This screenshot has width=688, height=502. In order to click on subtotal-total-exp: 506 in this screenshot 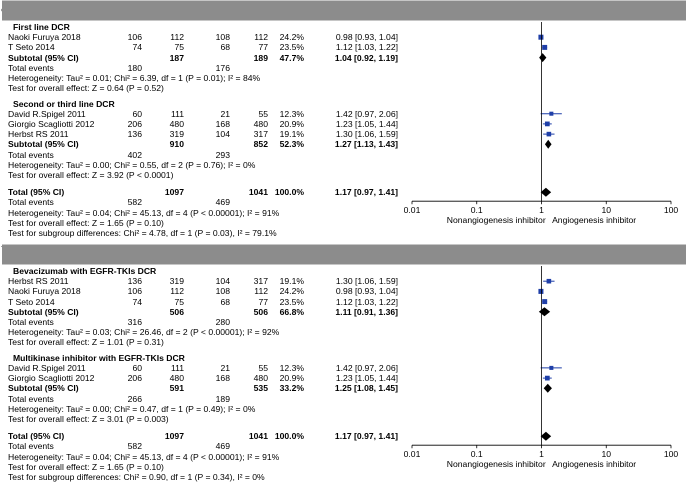, I will do `click(176, 311)`.